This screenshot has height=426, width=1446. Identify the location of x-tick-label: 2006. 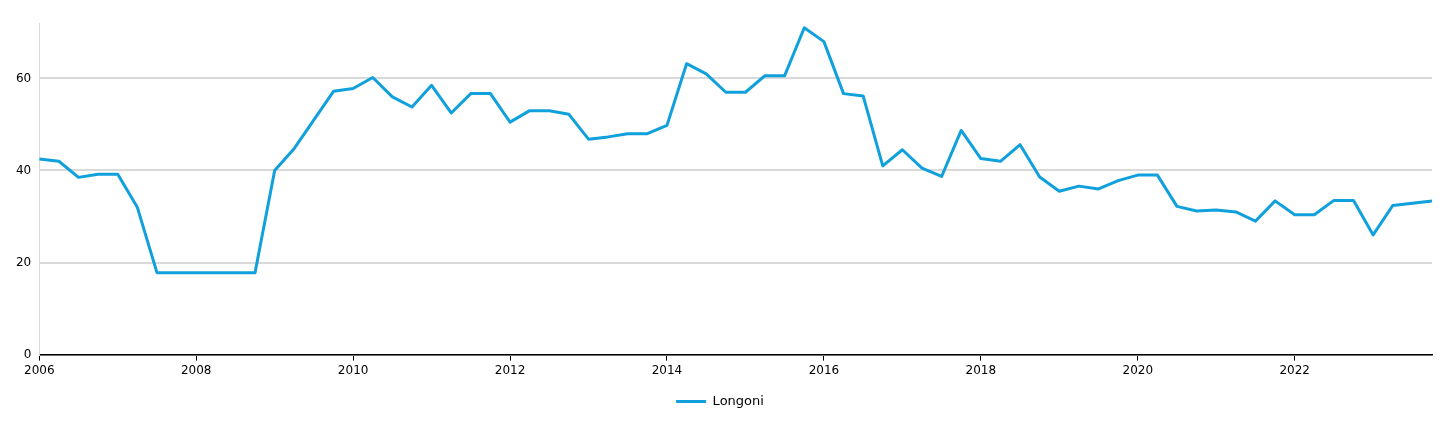
(39, 369).